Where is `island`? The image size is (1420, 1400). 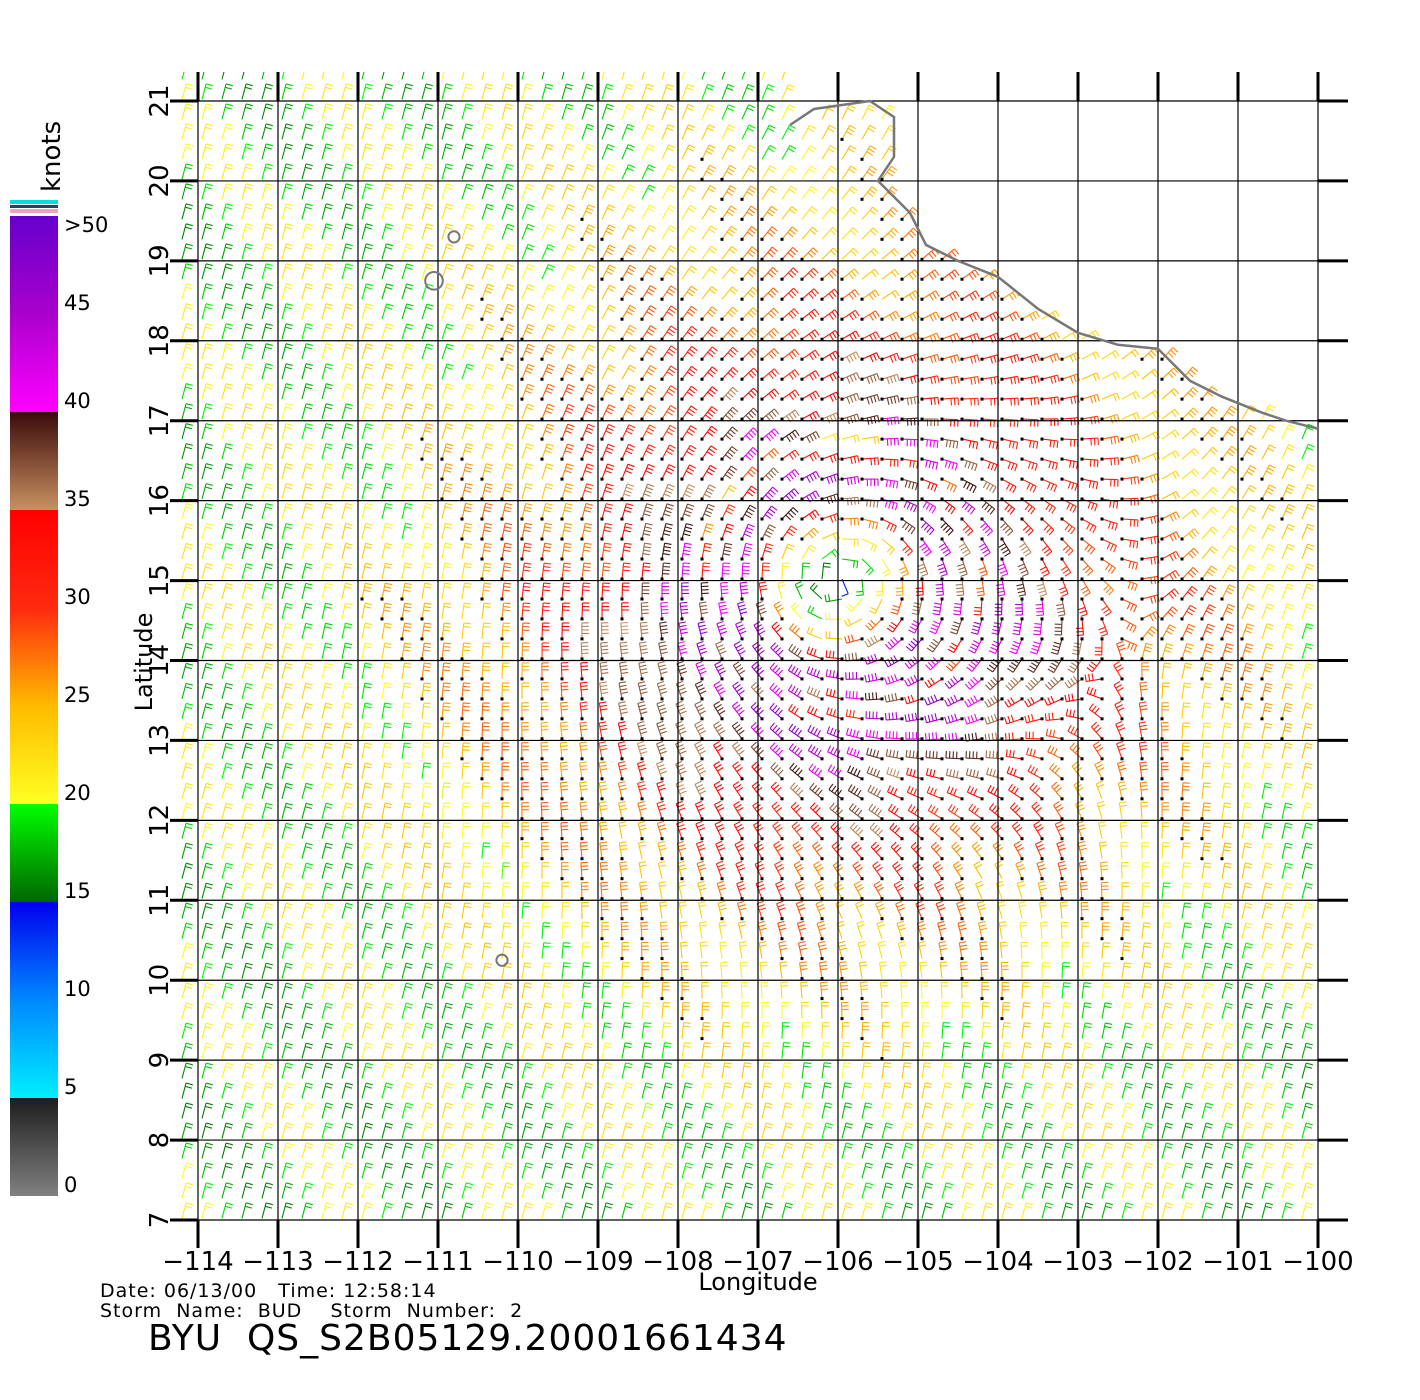 island is located at coordinates (434, 281).